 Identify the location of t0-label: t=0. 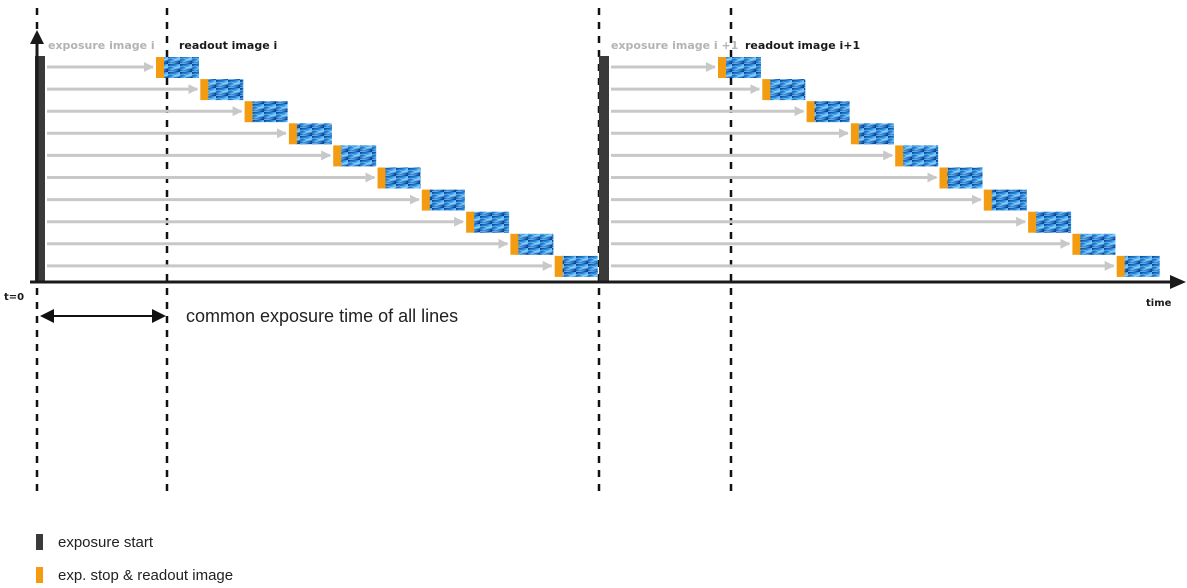
(14, 297).